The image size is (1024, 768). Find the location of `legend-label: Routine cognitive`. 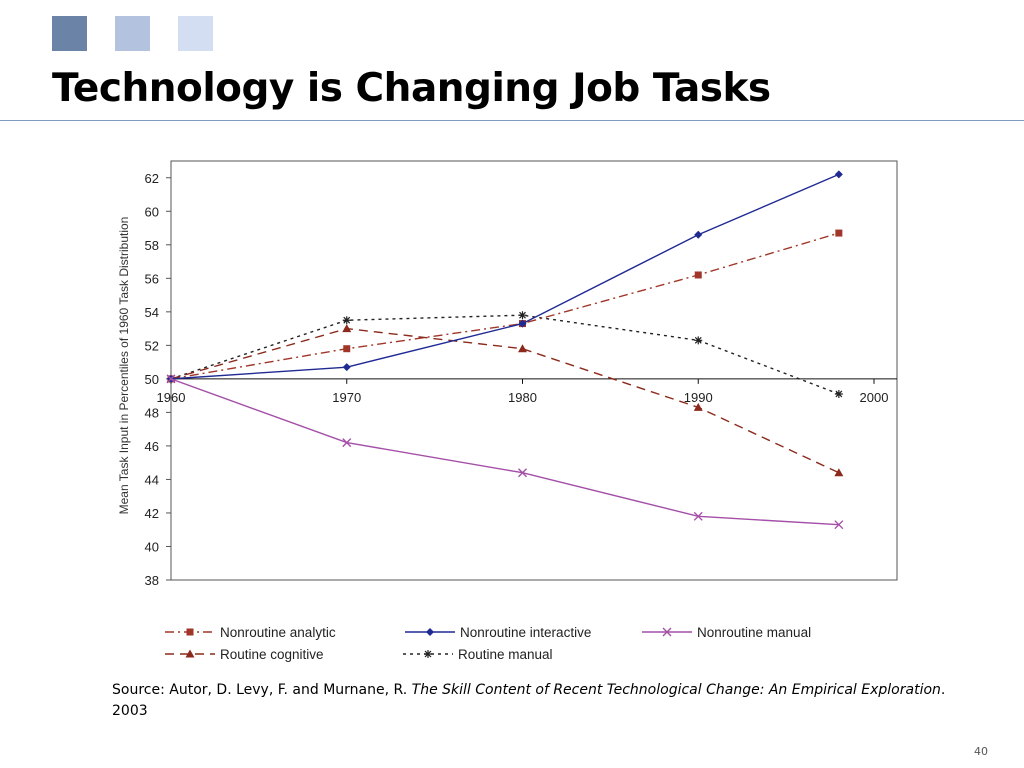

legend-label: Routine cognitive is located at coordinates (272, 654).